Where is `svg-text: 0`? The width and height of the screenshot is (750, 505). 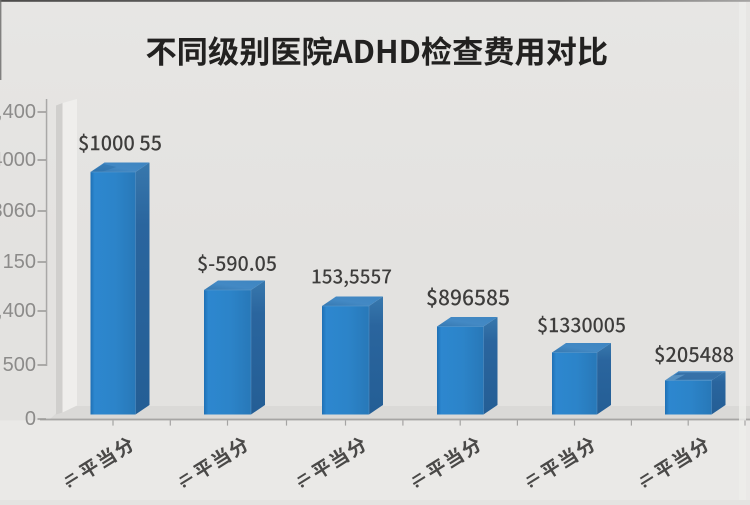 svg-text: 0 is located at coordinates (30, 419).